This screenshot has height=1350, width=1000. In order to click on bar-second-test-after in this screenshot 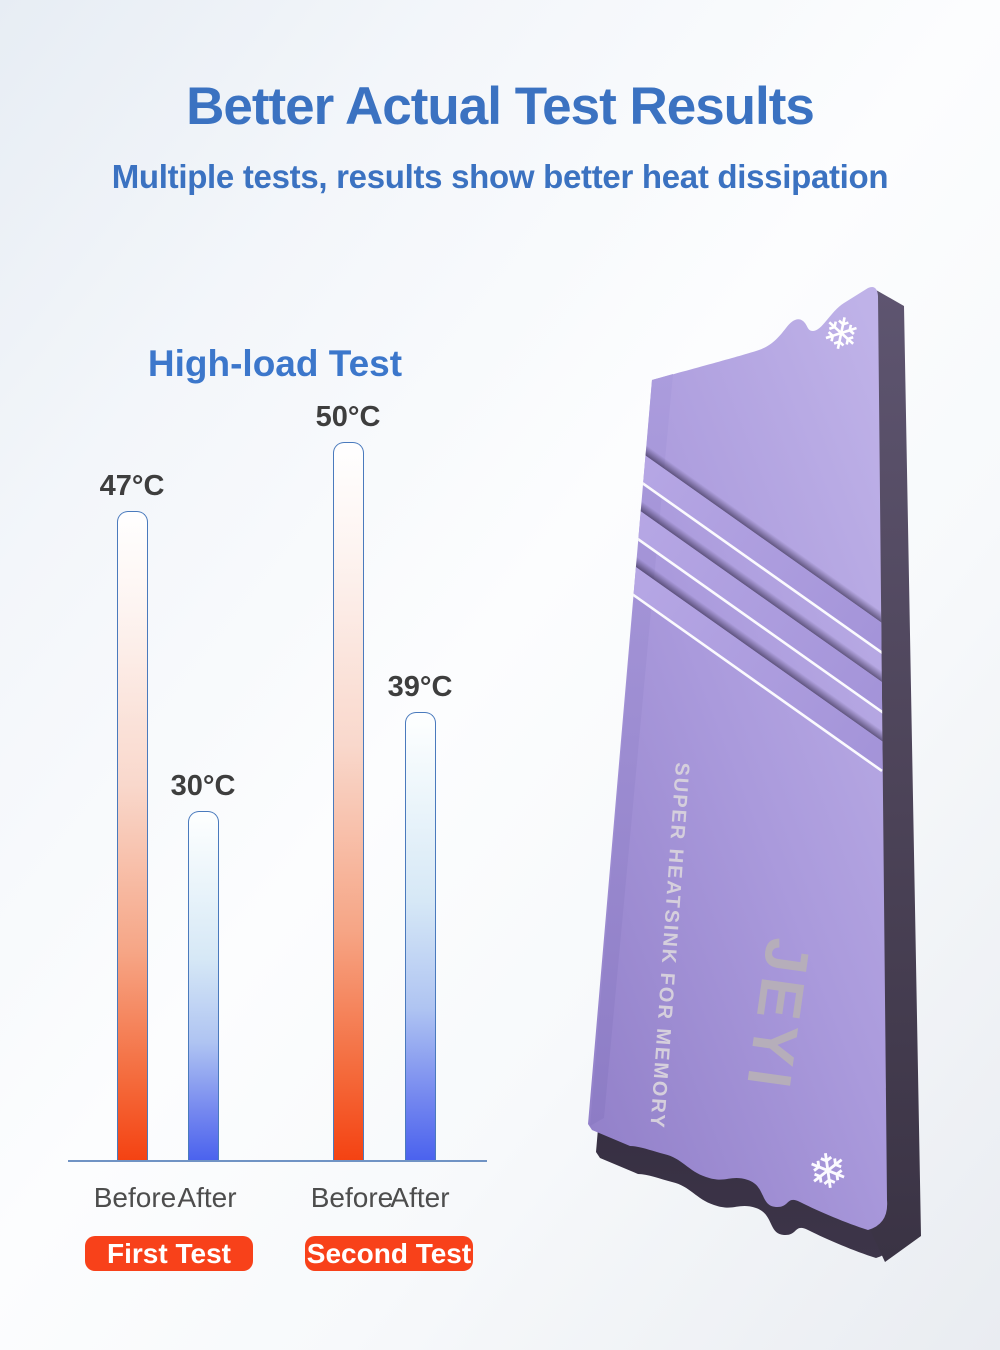, I will do `click(420, 936)`.